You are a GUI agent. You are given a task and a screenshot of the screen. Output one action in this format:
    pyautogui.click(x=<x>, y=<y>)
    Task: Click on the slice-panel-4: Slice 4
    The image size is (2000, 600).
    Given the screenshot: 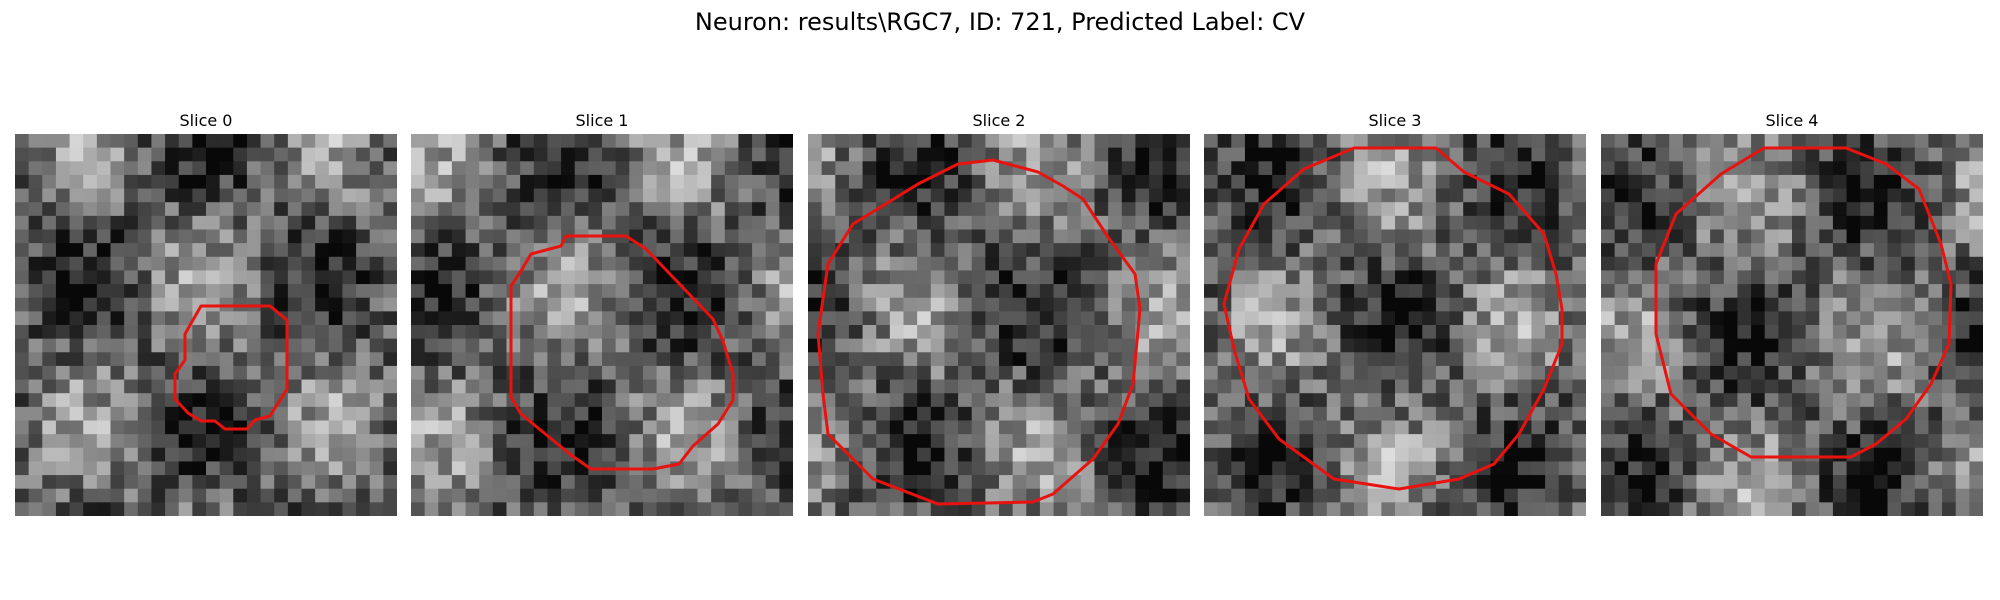 What is the action you would take?
    pyautogui.click(x=1792, y=312)
    